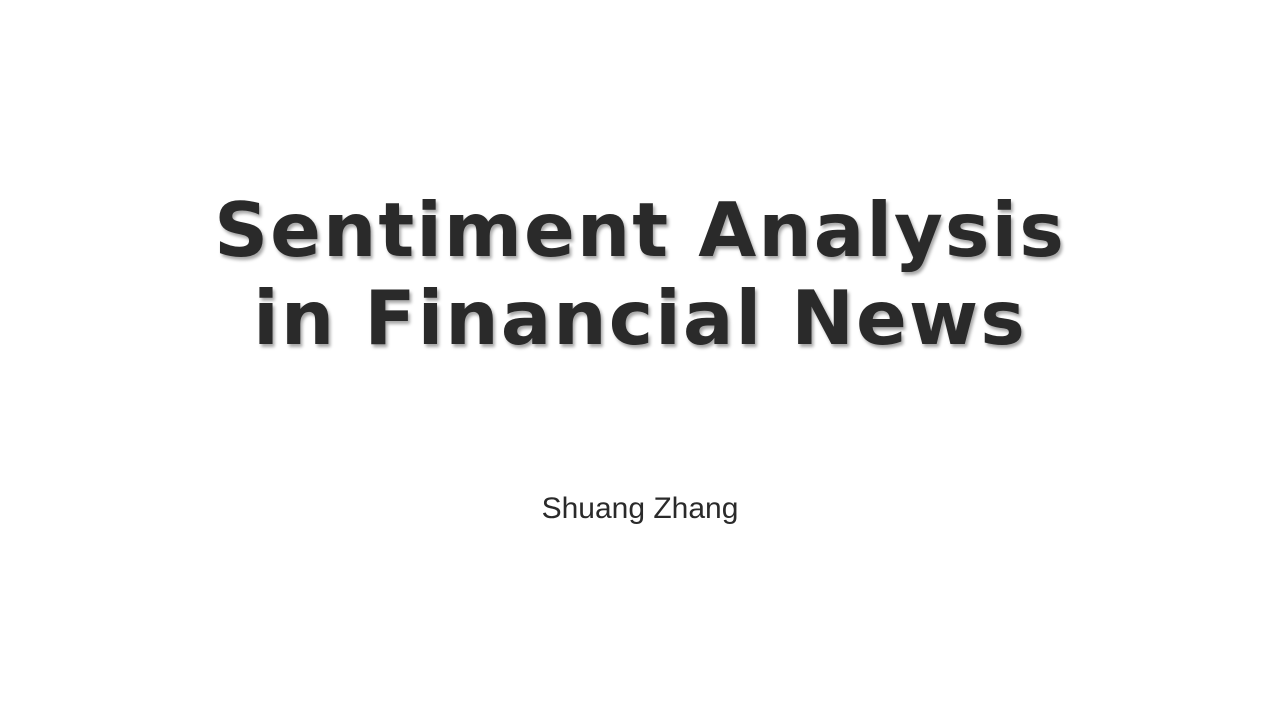 This screenshot has height=720, width=1280. What do you see at coordinates (640, 318) in the screenshot?
I see `title-line-2: in Financial News` at bounding box center [640, 318].